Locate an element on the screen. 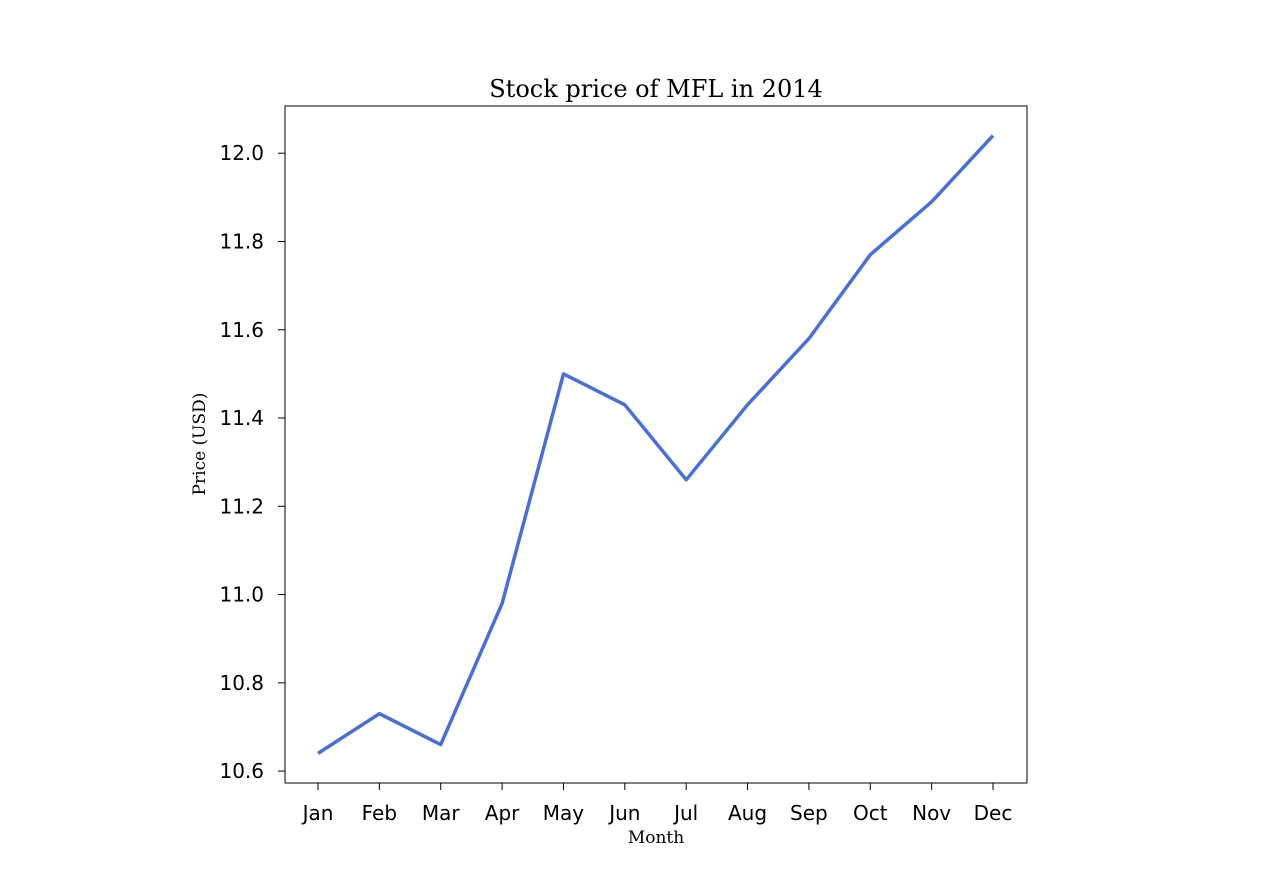 This screenshot has height=880, width=1280. x-axis: Jan Feb Mar Apr May Jun Jul Aug Sep Oct Nov Dec is located at coordinates (657, 804).